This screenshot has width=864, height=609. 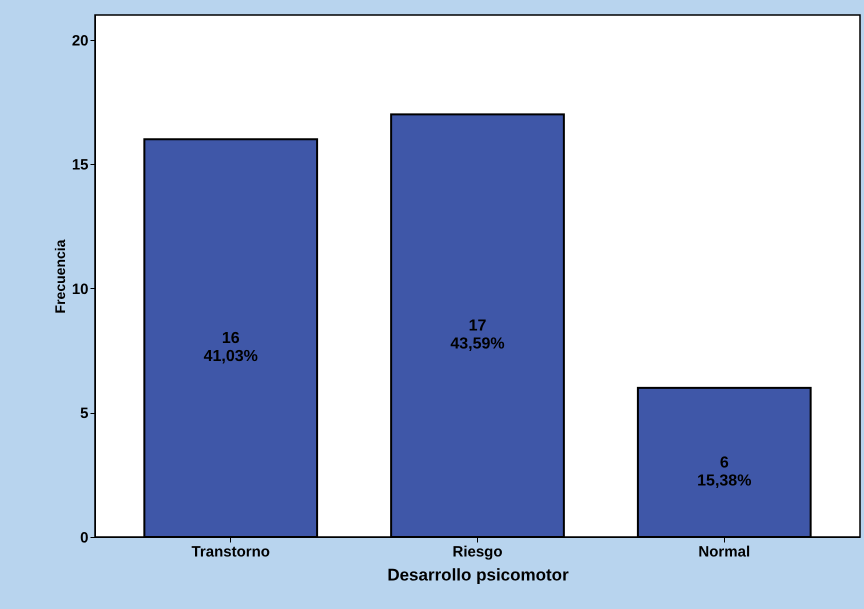 What do you see at coordinates (477, 335) in the screenshot?
I see `data-label: 17 43,59%` at bounding box center [477, 335].